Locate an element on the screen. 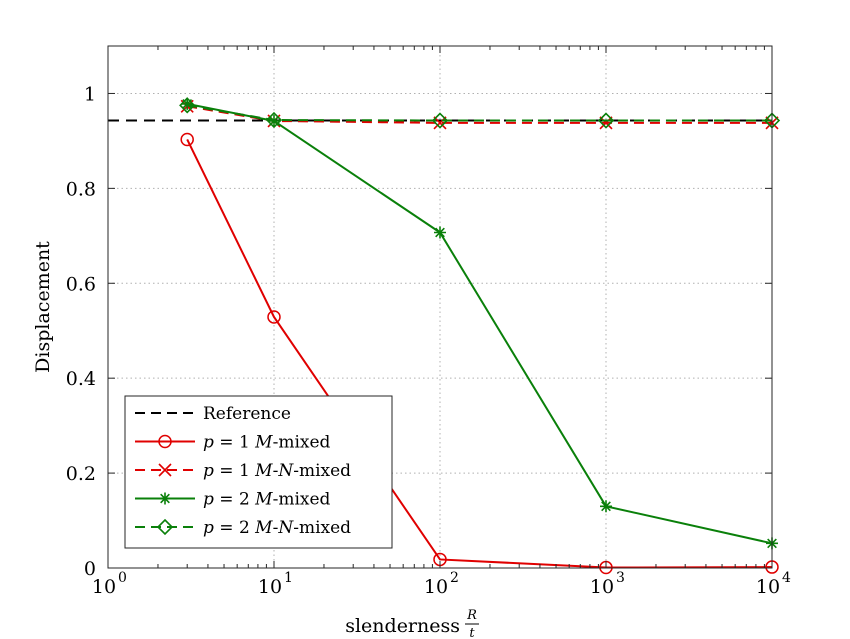 This screenshot has width=850, height=639. legend-item: p = 2 M-N-mixed is located at coordinates (243, 528).